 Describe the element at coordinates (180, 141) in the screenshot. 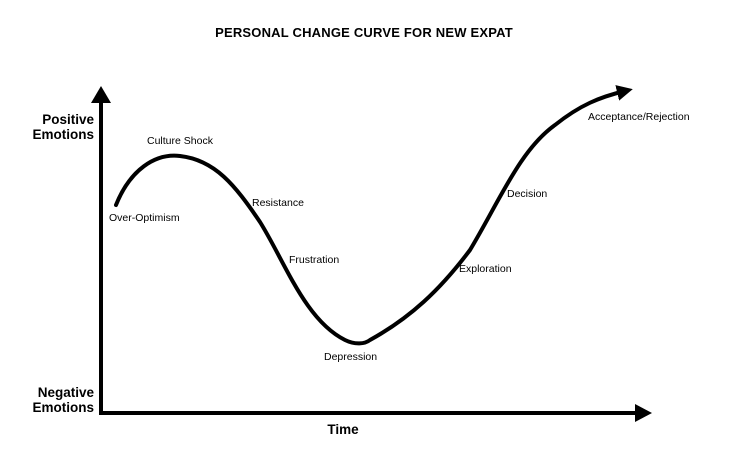

I see `stage-label-culture-shock: Culture Shock` at that location.